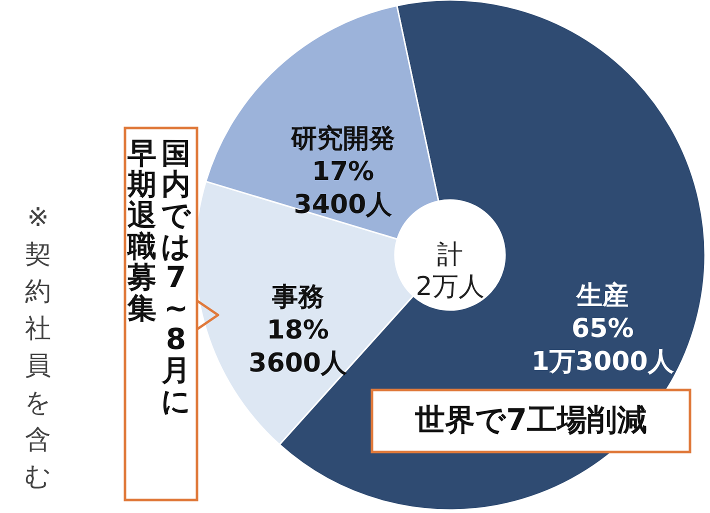 The width and height of the screenshot is (710, 513). Describe the element at coordinates (450, 271) in the screenshot. I see `text: 計 2万人` at that location.